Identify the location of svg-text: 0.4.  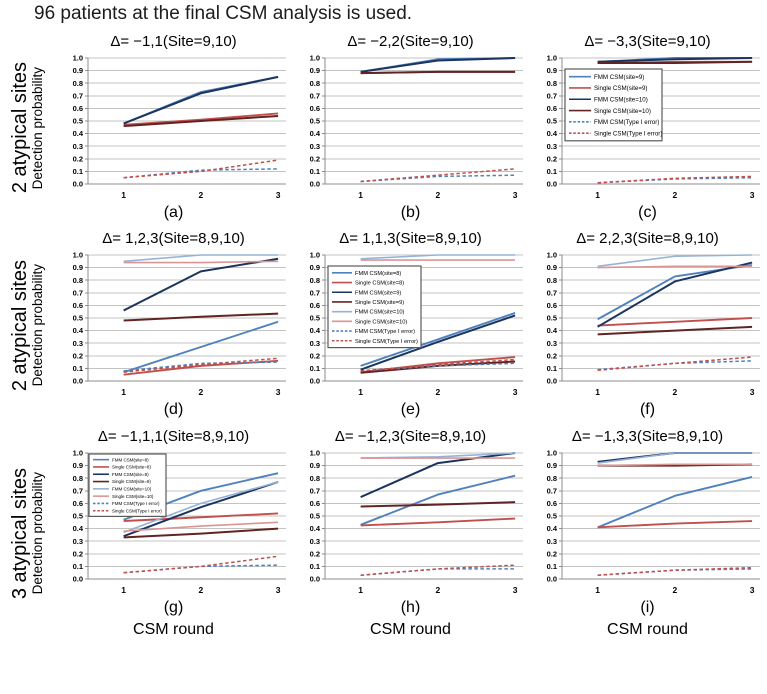
(314, 528).